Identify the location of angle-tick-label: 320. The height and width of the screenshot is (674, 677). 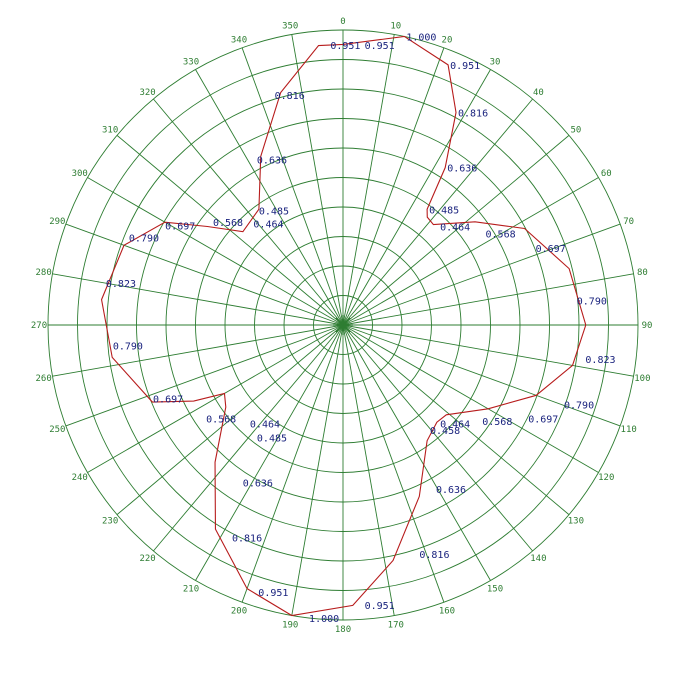
(147, 93).